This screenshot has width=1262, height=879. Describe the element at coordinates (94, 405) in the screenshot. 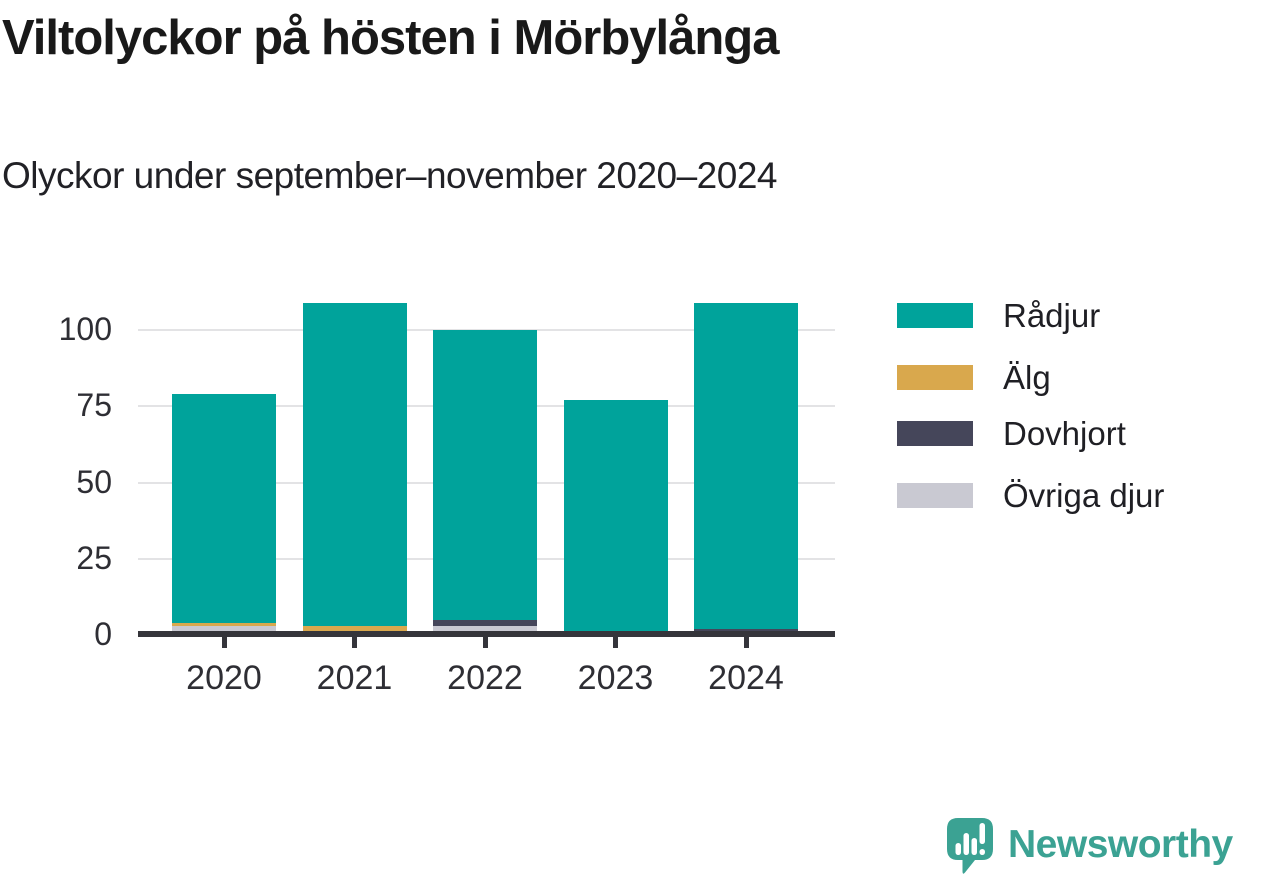

I see `y-axis-label-75: 75` at that location.